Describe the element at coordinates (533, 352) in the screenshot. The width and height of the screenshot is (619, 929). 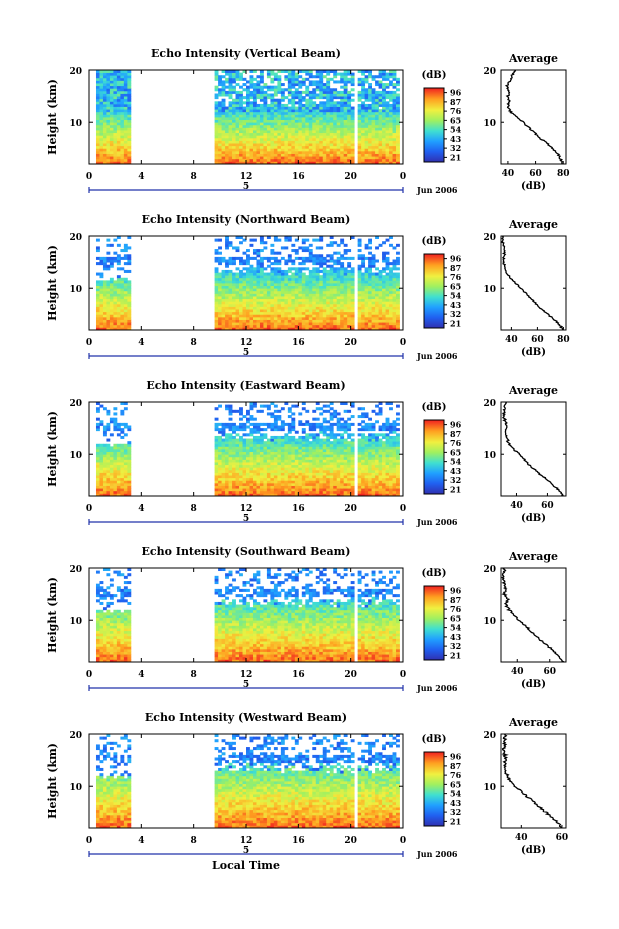
I see `profile-x-label: (dB)` at that location.